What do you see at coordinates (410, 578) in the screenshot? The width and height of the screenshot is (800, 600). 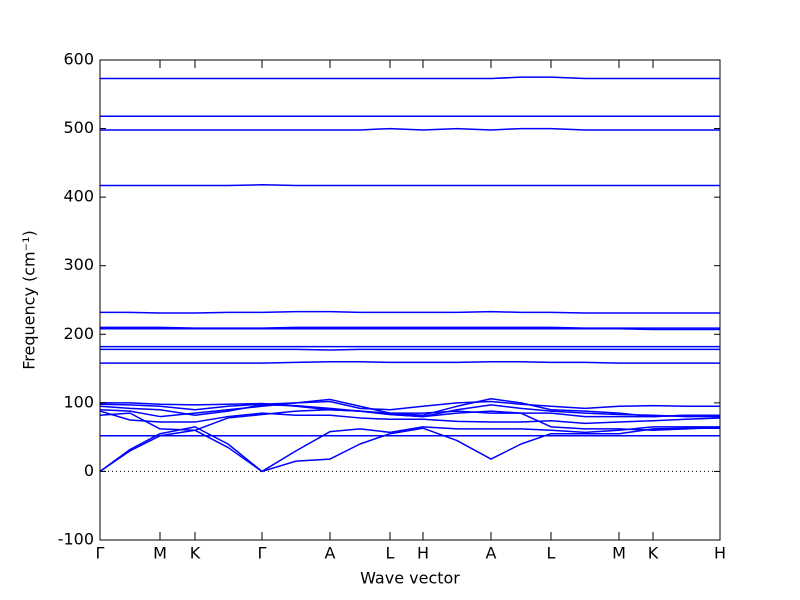 I see `x-axis-label: Wave vector` at bounding box center [410, 578].